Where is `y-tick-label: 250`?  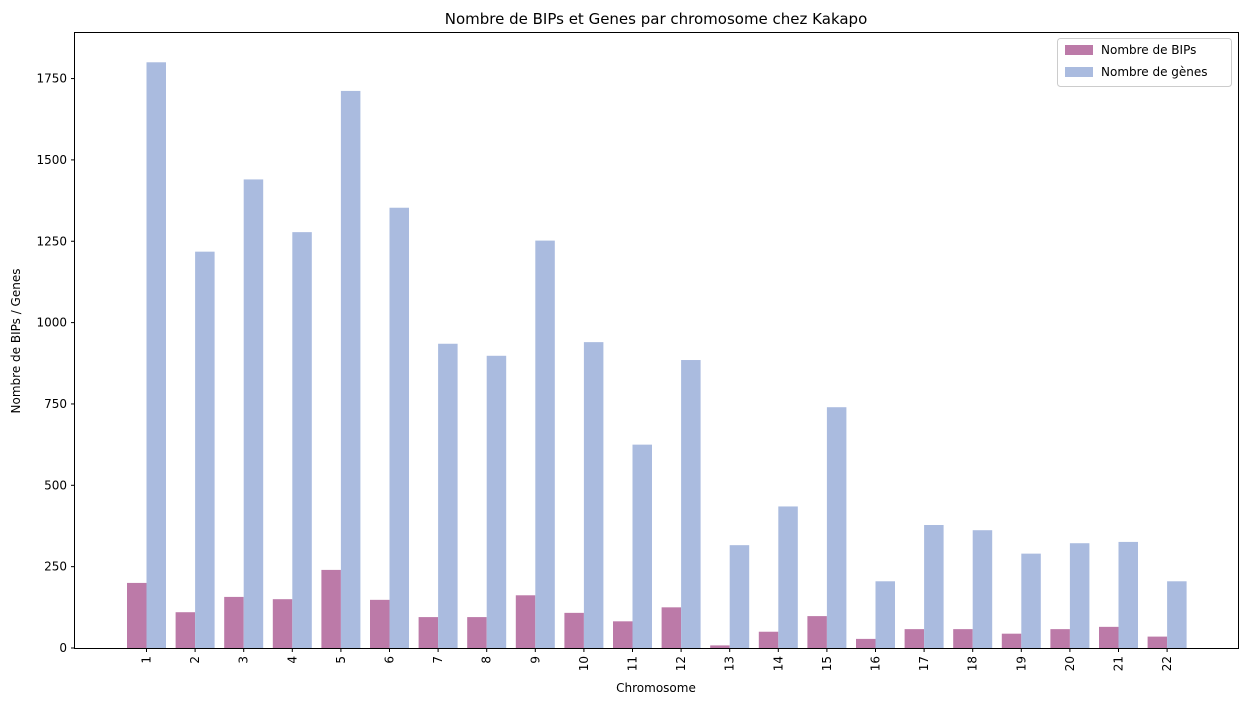
y-tick-label: 250 is located at coordinates (55, 567).